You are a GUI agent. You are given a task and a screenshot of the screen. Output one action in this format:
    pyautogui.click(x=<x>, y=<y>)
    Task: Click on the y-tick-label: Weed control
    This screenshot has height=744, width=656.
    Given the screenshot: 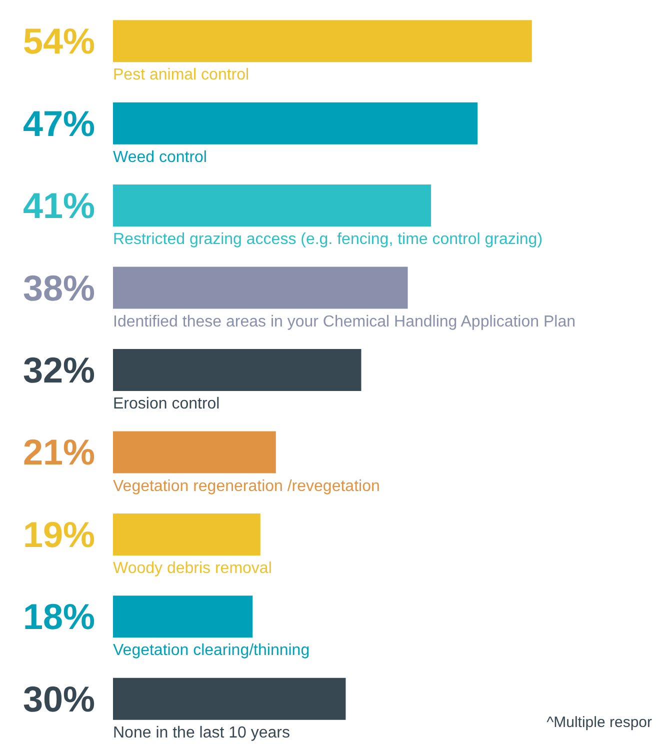 What is the action you would take?
    pyautogui.click(x=160, y=157)
    